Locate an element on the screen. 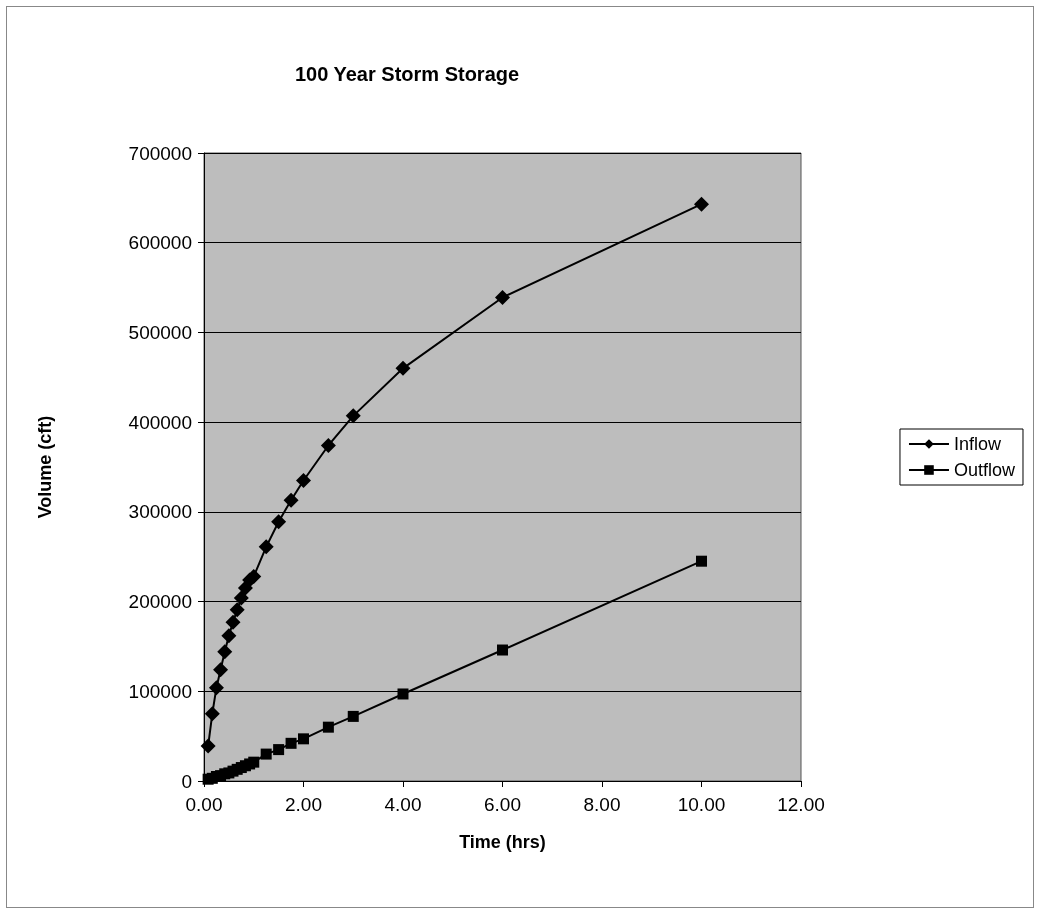 The height and width of the screenshot is (917, 1040). y-tick-label: 300000 is located at coordinates (160, 512).